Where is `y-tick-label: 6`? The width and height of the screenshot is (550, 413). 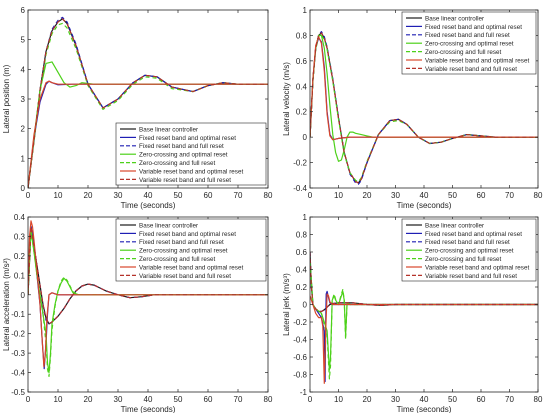
y-tick-label: 6 is located at coordinates (23, 10).